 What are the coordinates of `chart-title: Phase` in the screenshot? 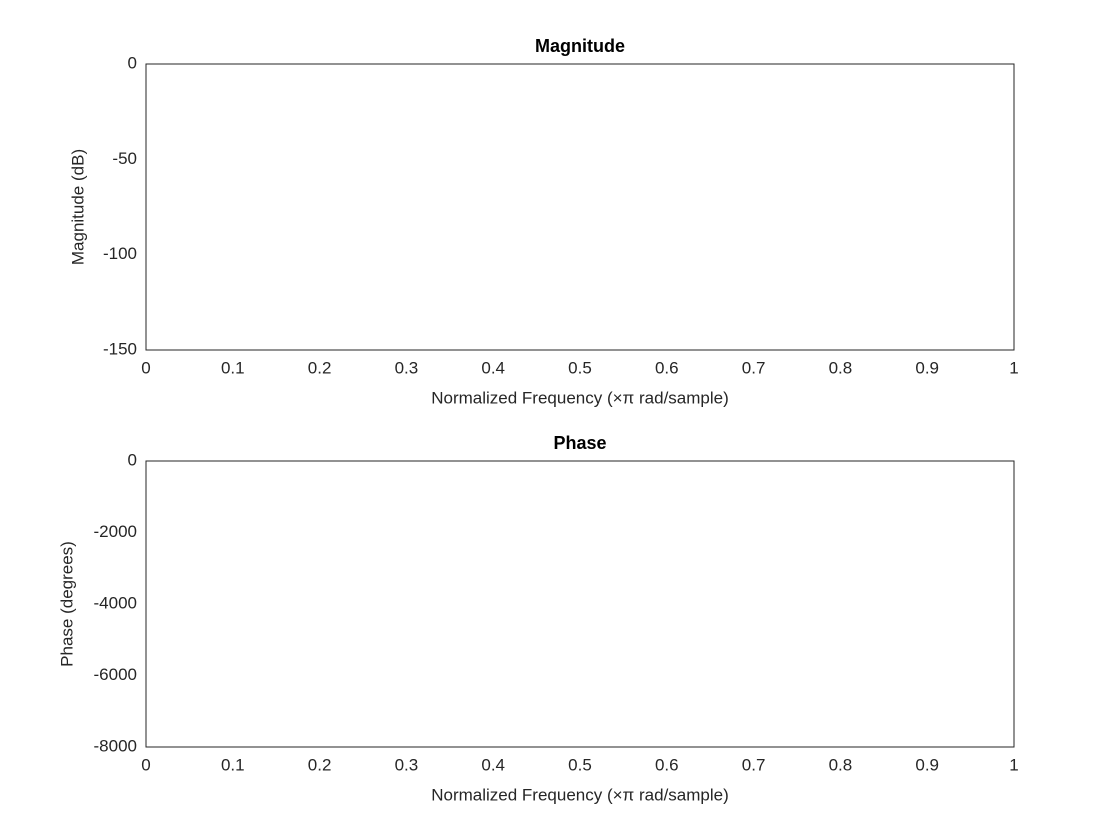 It's located at (579, 443).